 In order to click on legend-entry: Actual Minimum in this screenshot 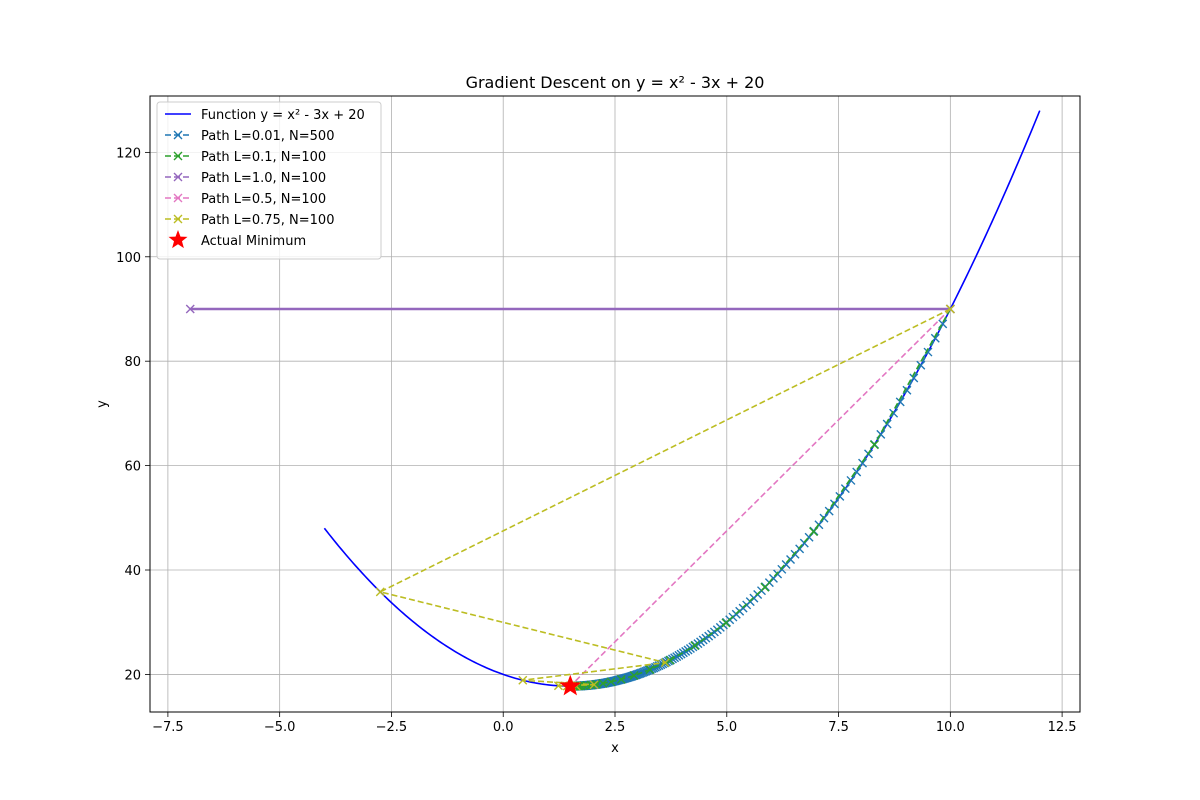, I will do `click(237, 239)`.